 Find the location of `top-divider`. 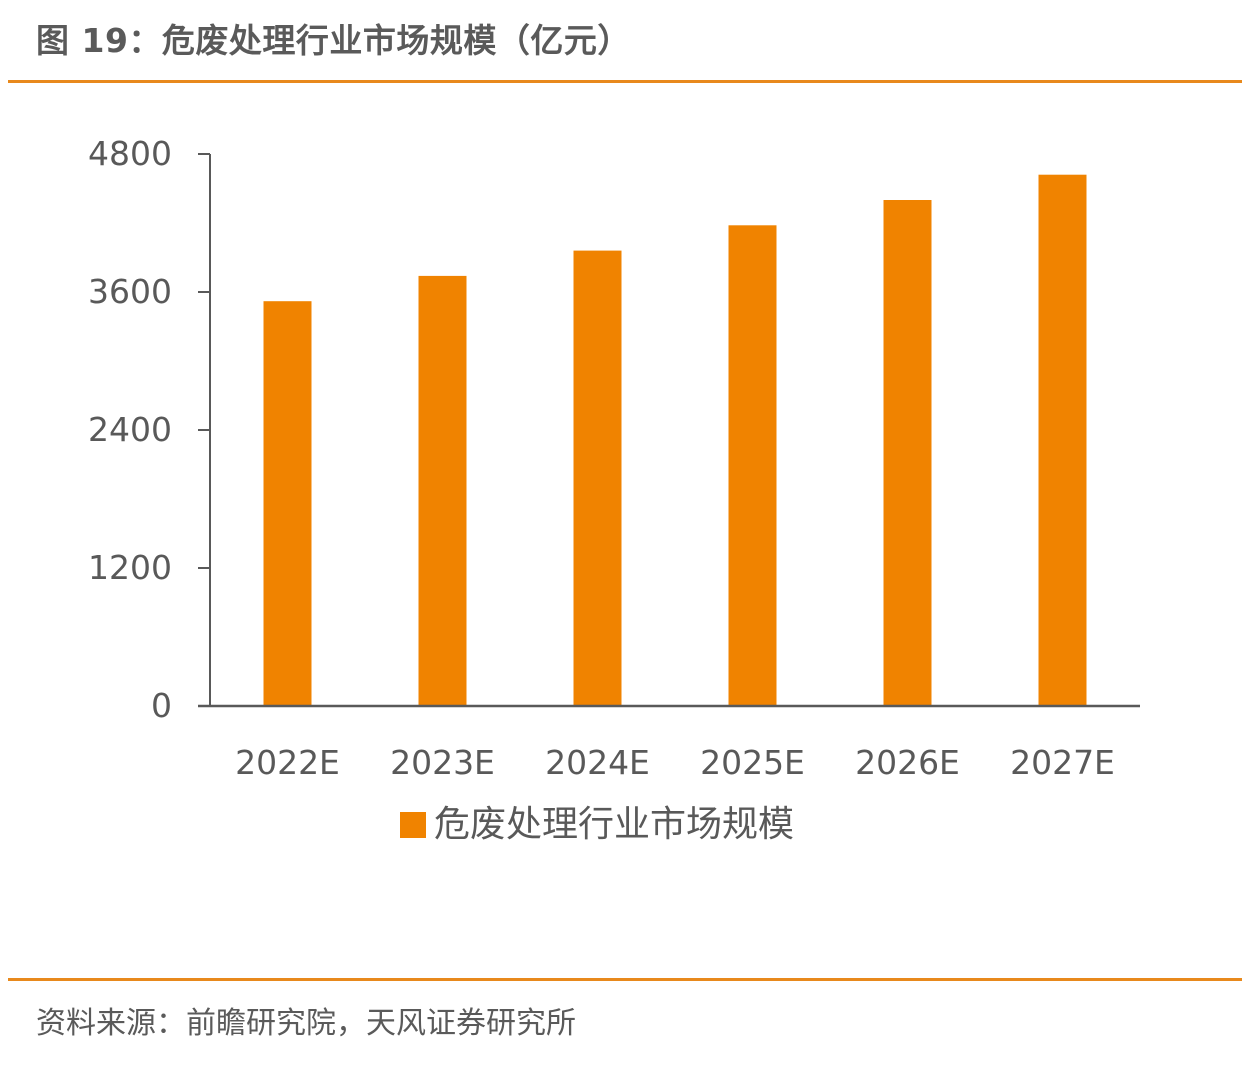

top-divider is located at coordinates (625, 81).